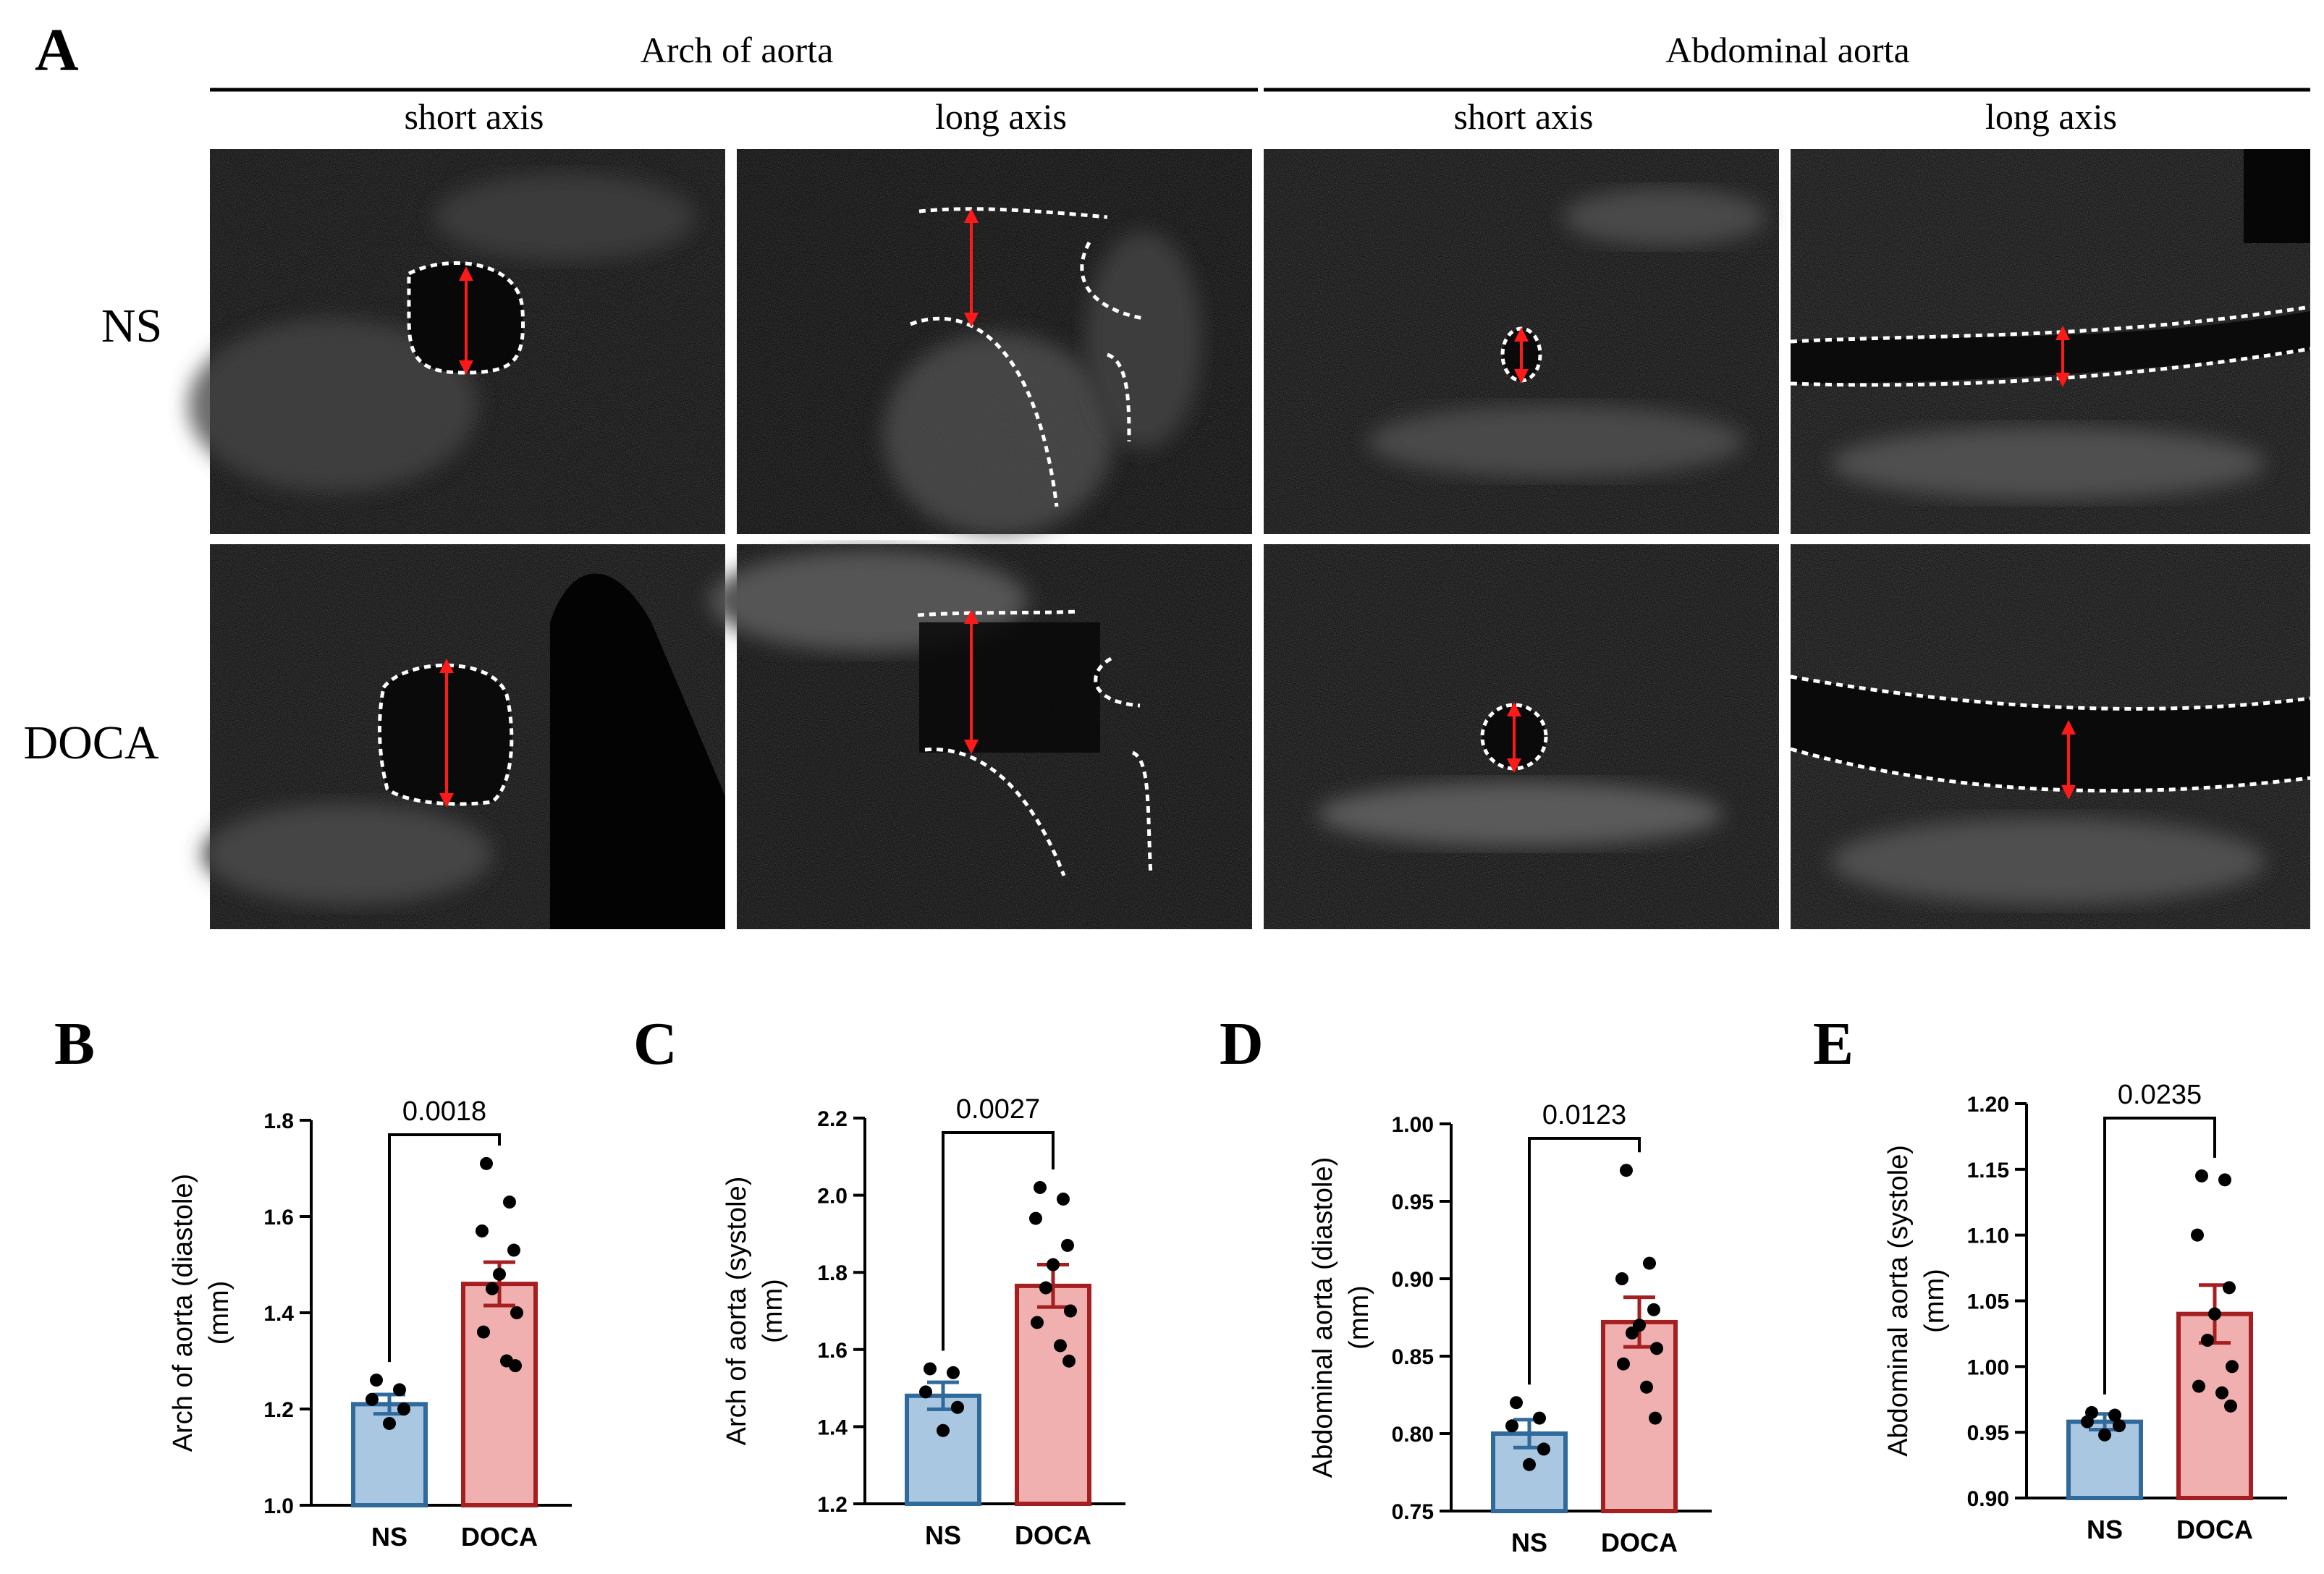 The height and width of the screenshot is (1574, 2324). What do you see at coordinates (833, 1197) in the screenshot?
I see `y-tick-label: 2.0` at bounding box center [833, 1197].